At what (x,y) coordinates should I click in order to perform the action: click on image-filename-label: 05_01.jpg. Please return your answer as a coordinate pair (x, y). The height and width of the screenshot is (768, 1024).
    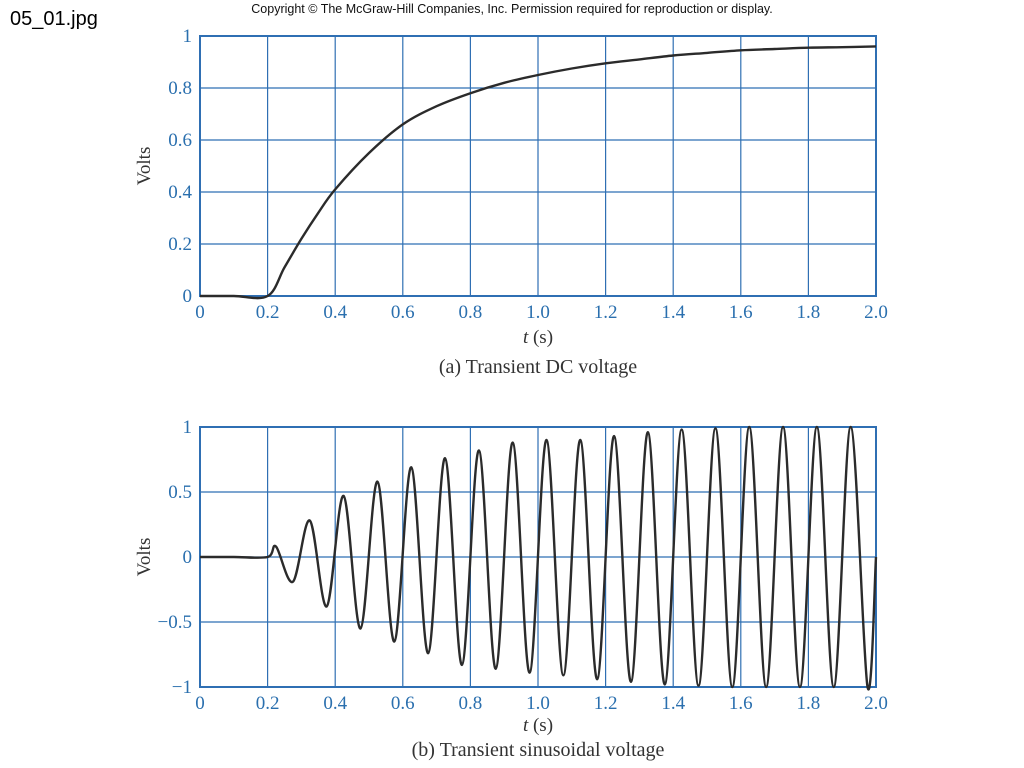
    Looking at the image, I should click on (54, 19).